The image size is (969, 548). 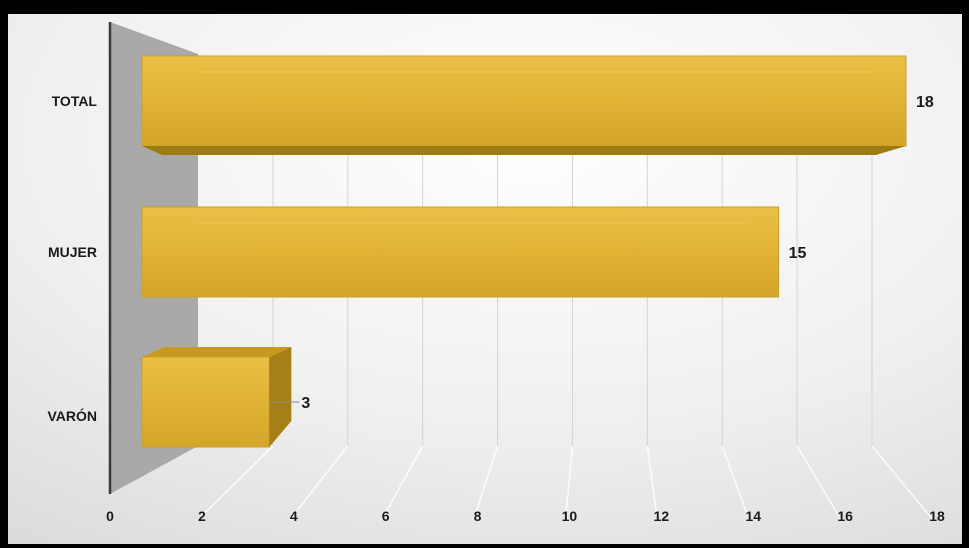 I want to click on category-label-mujer: MUJER, so click(x=72, y=252).